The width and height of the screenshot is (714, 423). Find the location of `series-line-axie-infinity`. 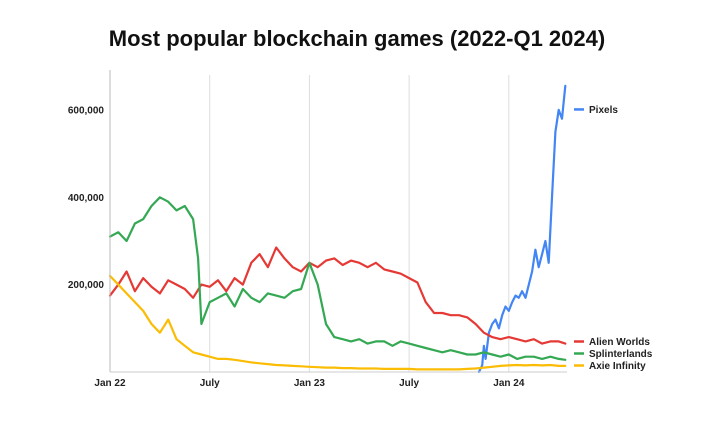

series-line-axie-infinity is located at coordinates (337, 322).